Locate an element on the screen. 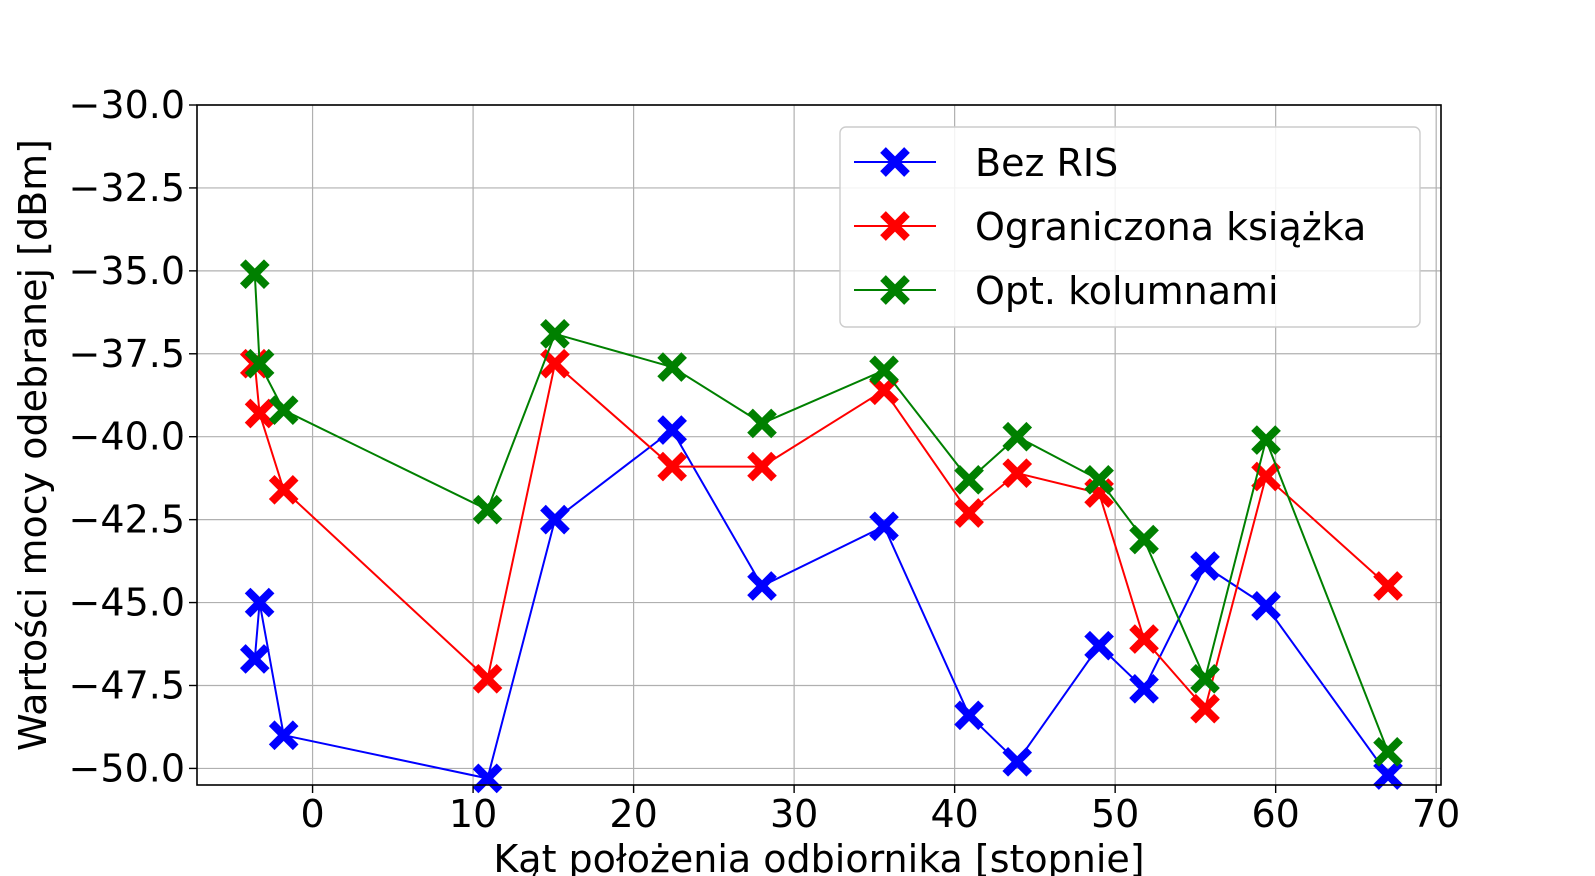 The width and height of the screenshot is (1595, 876). legend-item: Bez RIS is located at coordinates (986, 163).